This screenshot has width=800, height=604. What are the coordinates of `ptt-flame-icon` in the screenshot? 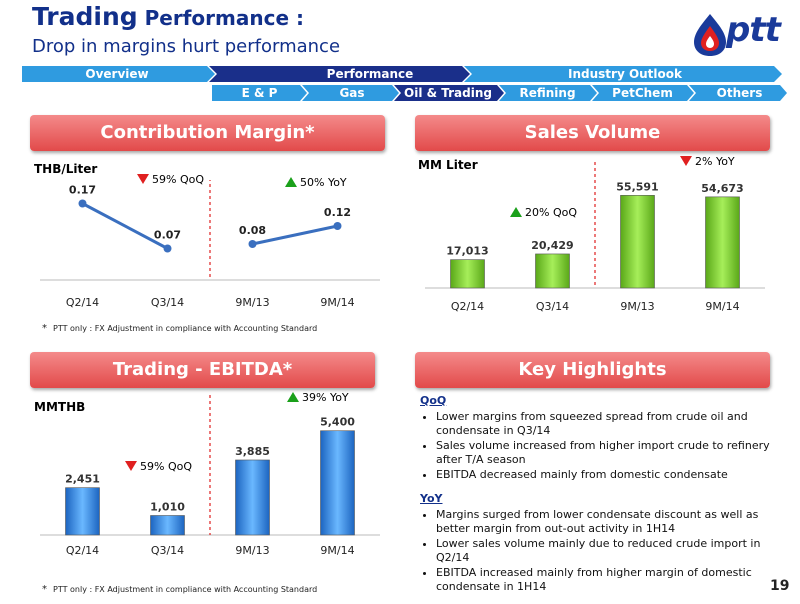 It's located at (710, 35).